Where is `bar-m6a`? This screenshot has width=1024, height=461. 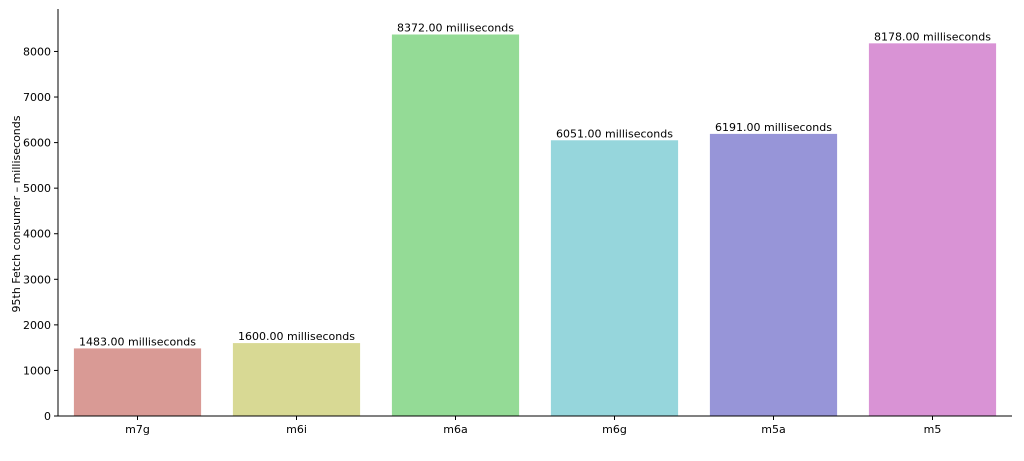 bar-m6a is located at coordinates (455, 225).